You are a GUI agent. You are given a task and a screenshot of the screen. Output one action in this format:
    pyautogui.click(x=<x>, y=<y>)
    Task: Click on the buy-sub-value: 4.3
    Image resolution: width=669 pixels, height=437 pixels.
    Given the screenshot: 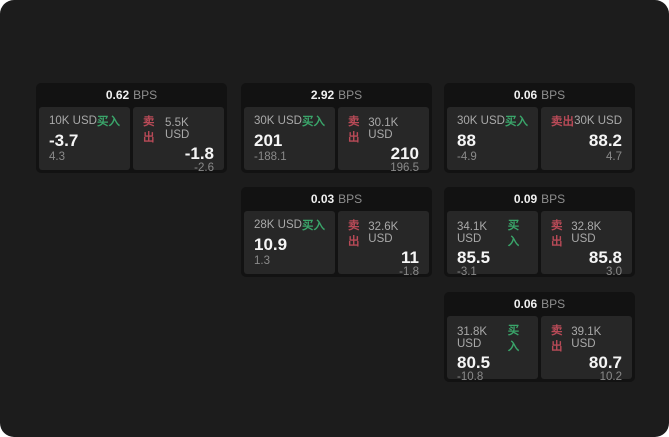 What is the action you would take?
    pyautogui.click(x=57, y=157)
    